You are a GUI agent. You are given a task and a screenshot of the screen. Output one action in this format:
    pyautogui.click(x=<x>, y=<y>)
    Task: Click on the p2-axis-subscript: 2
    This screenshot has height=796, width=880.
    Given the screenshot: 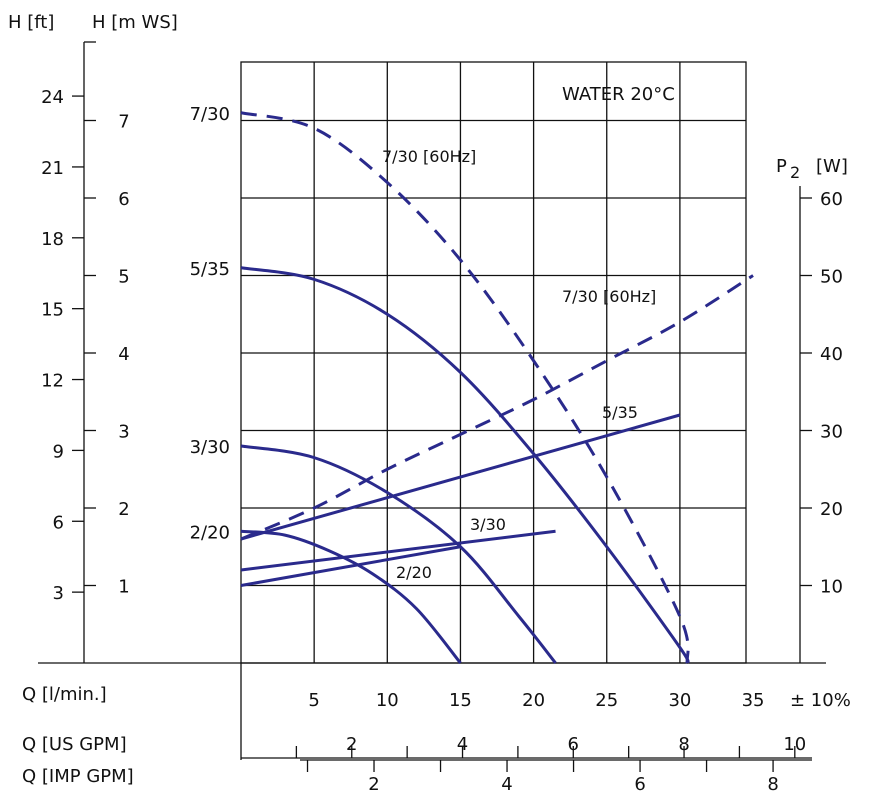 What is the action you would take?
    pyautogui.click(x=795, y=172)
    